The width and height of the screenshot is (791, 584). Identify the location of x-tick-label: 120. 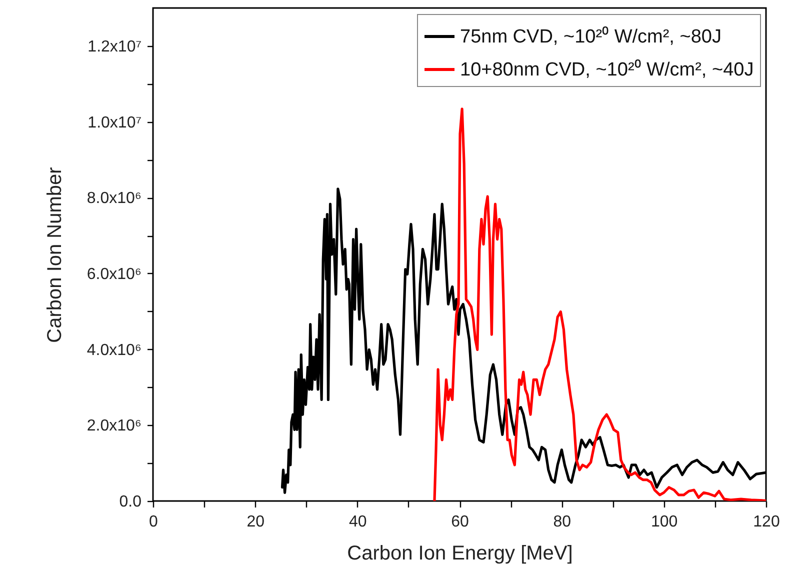
(766, 522).